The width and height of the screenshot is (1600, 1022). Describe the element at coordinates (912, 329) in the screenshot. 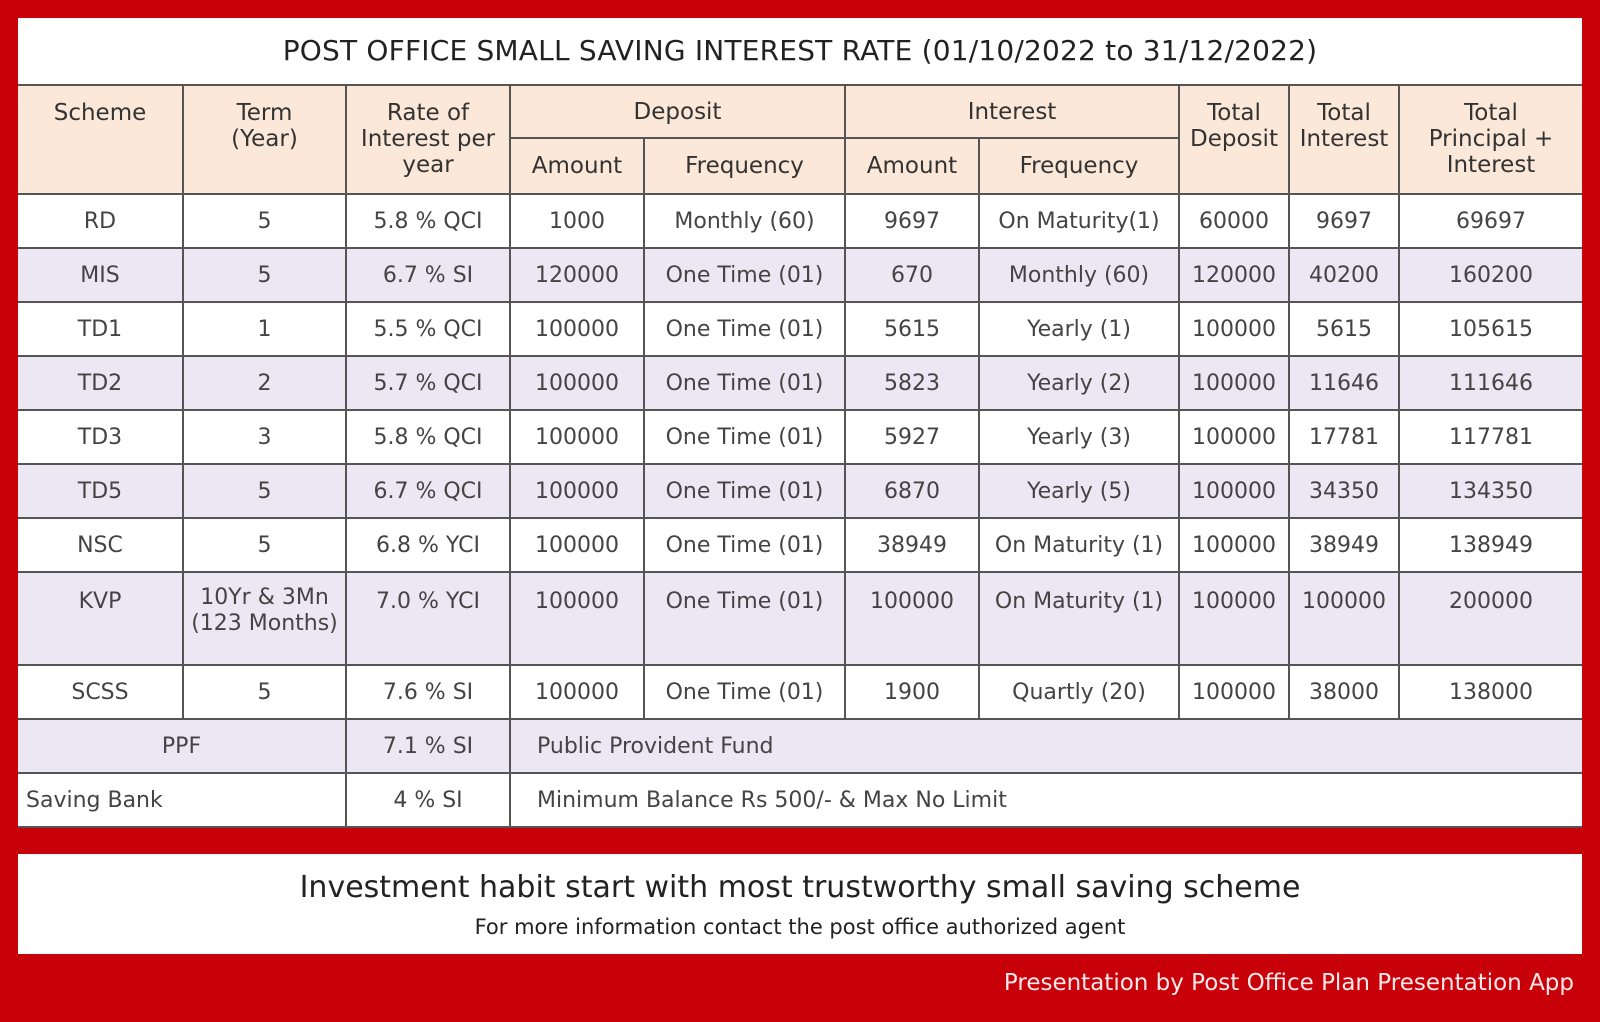

I see `cell-interest-amount: 5615` at that location.